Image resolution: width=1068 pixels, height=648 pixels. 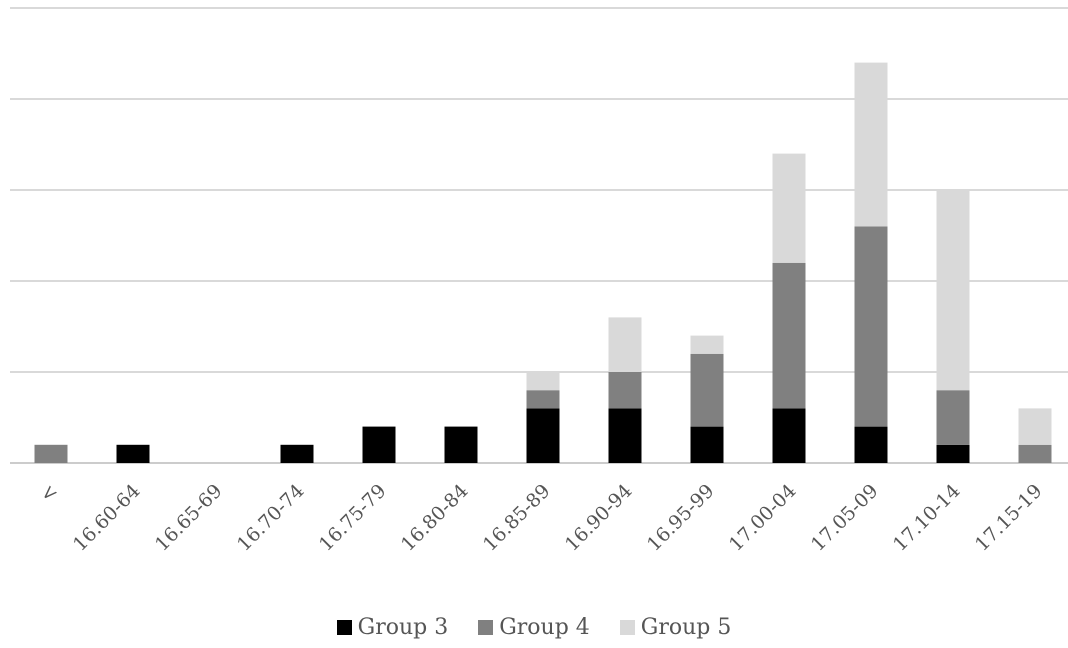 What do you see at coordinates (403, 627) in the screenshot?
I see `legend-label-group-3: Group 3` at bounding box center [403, 627].